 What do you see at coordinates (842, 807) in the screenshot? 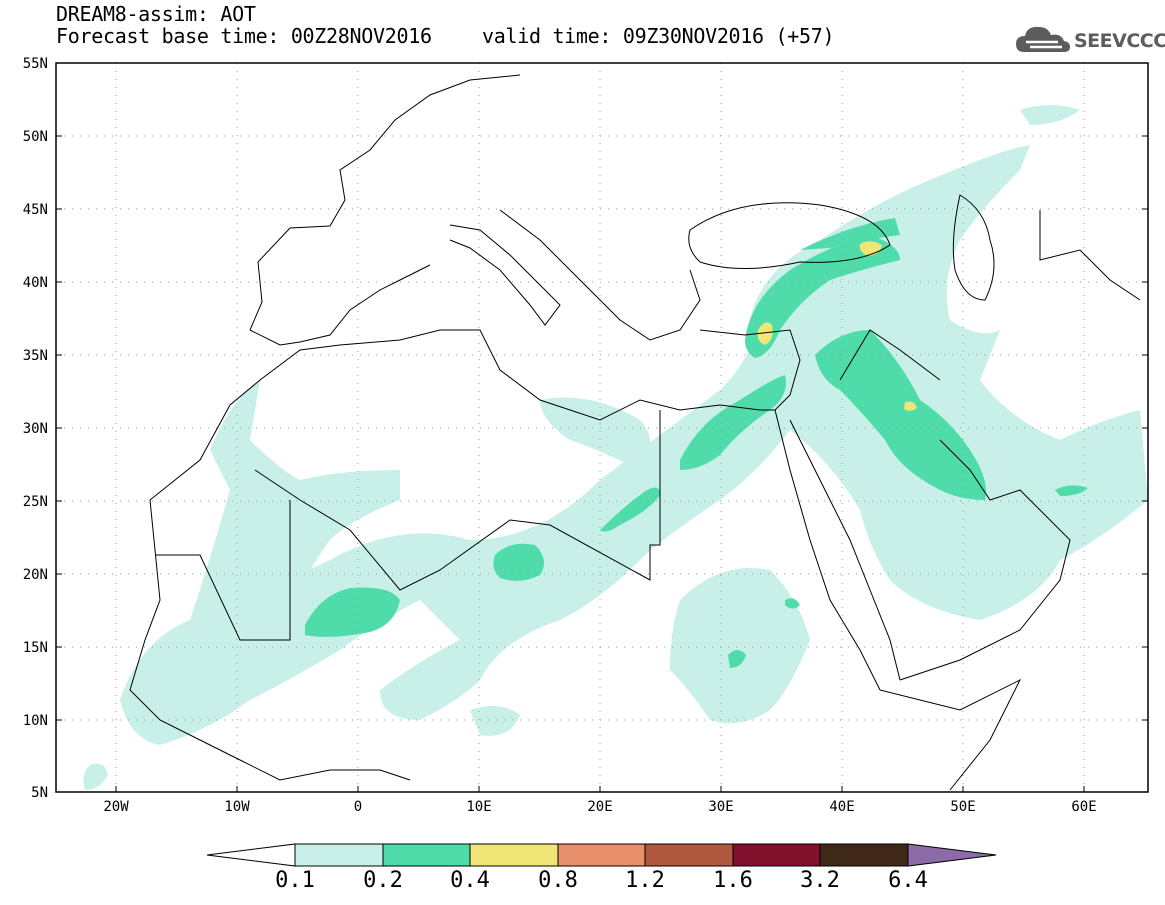
I see `lon-label-40e: 40E` at bounding box center [842, 807].